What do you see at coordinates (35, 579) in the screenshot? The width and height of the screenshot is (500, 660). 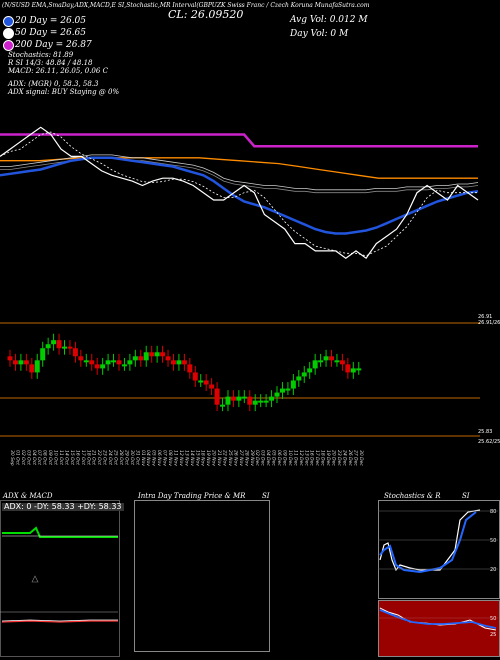 I see `adx-marker` at bounding box center [35, 579].